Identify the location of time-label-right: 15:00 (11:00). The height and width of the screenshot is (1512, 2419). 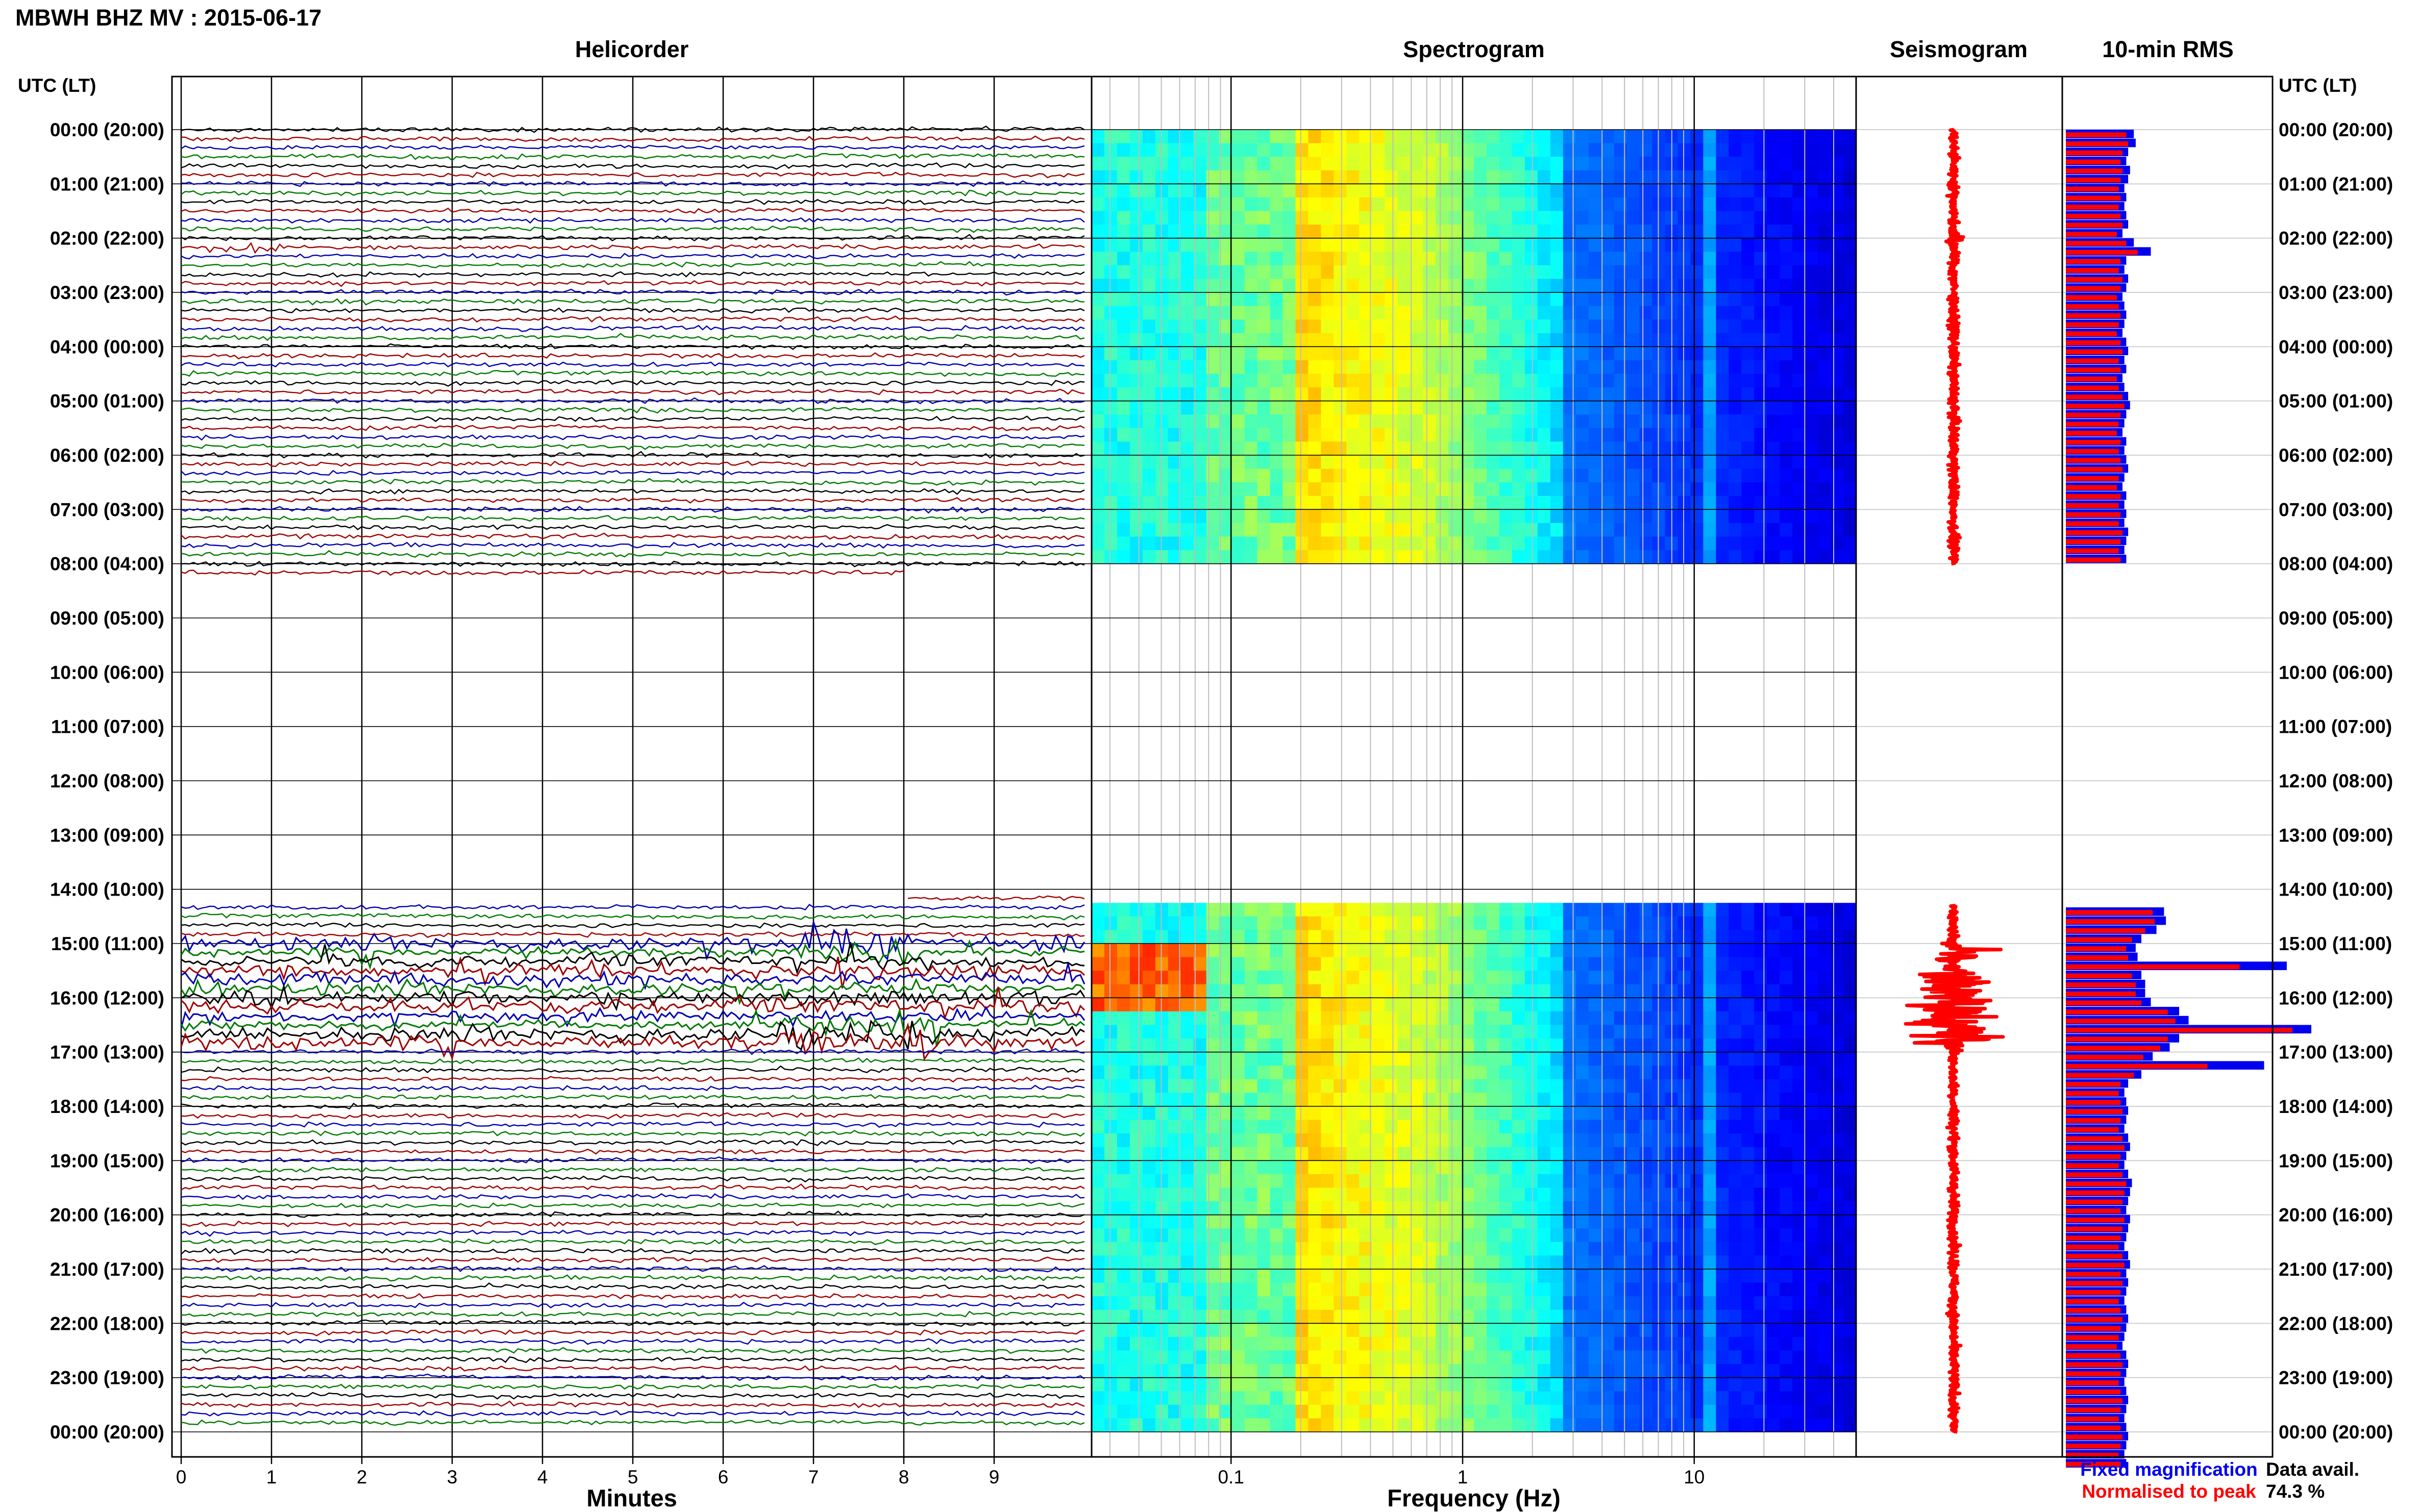
(2335, 943).